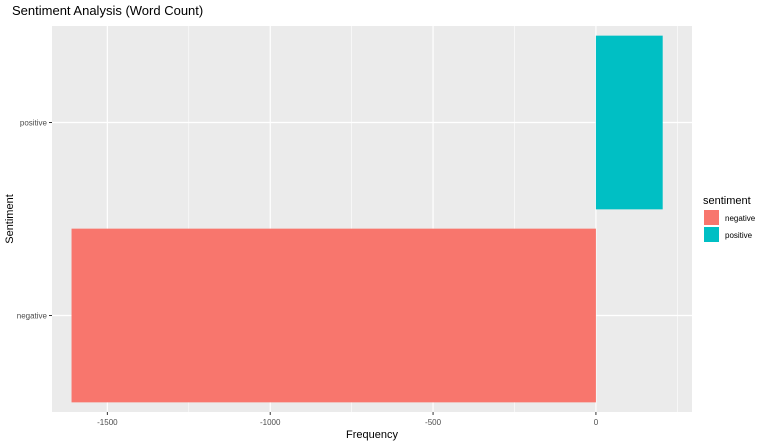 The height and width of the screenshot is (445, 768). I want to click on bar-positive, so click(629, 122).